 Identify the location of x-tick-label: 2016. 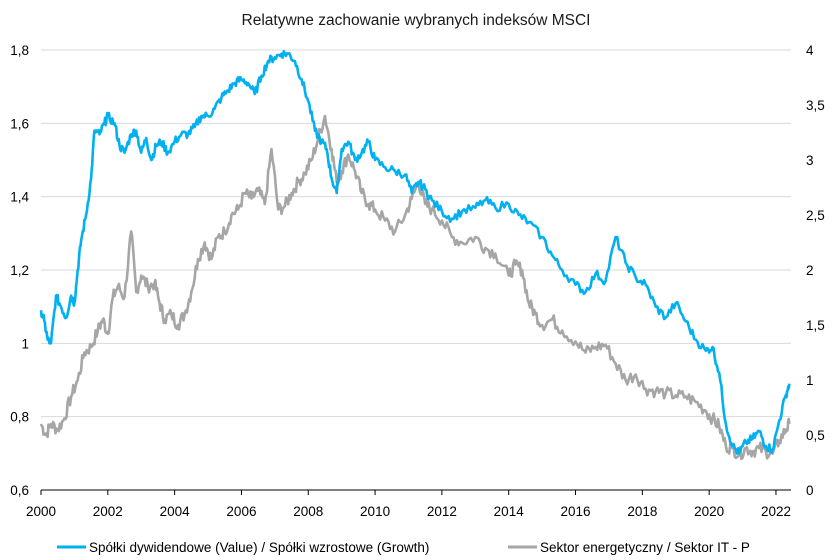
(575, 511).